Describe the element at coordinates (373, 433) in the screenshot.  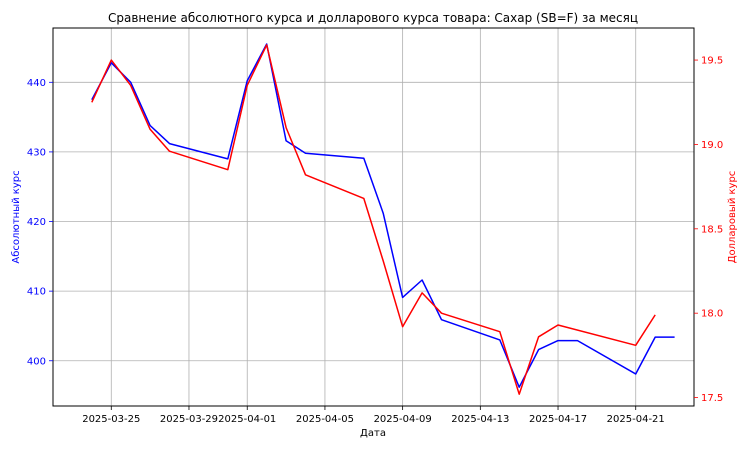
I see `x-axis-label: Дата` at that location.